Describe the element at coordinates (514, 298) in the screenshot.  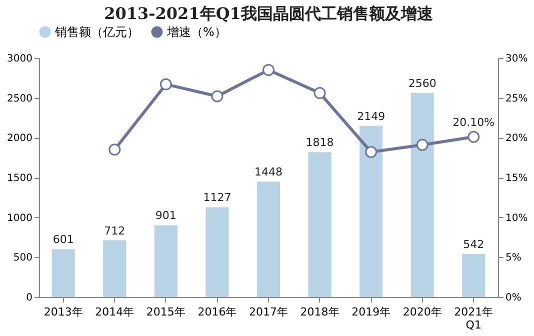
I see `y2-tick-label: 0%` at that location.